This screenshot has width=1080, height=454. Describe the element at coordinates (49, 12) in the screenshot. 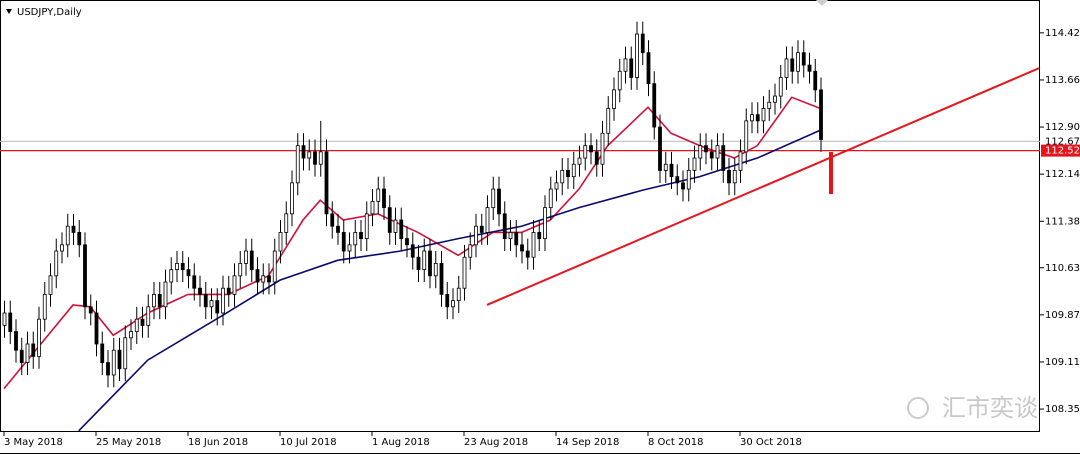

I see `chart-title: USDJPY,Daily` at that location.